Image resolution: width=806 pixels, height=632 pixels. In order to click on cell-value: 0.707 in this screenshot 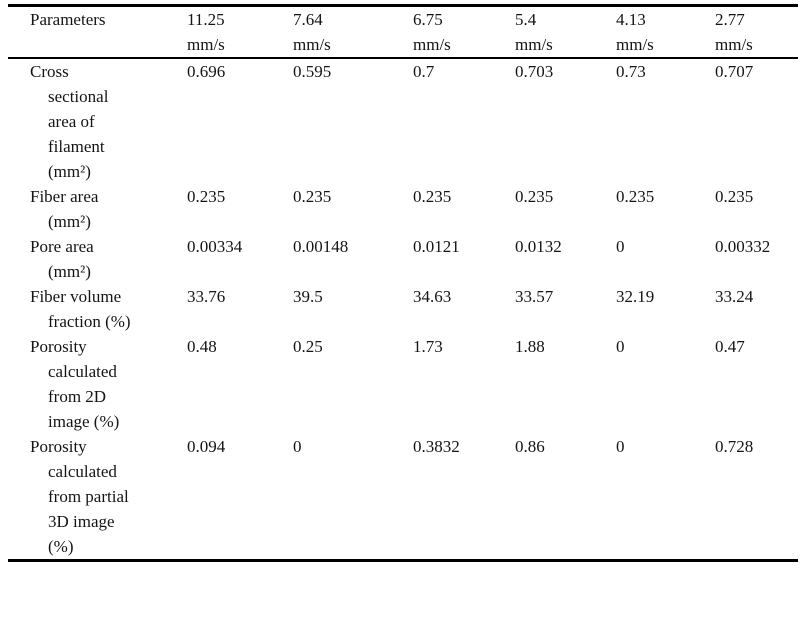, I will do `click(734, 71)`.